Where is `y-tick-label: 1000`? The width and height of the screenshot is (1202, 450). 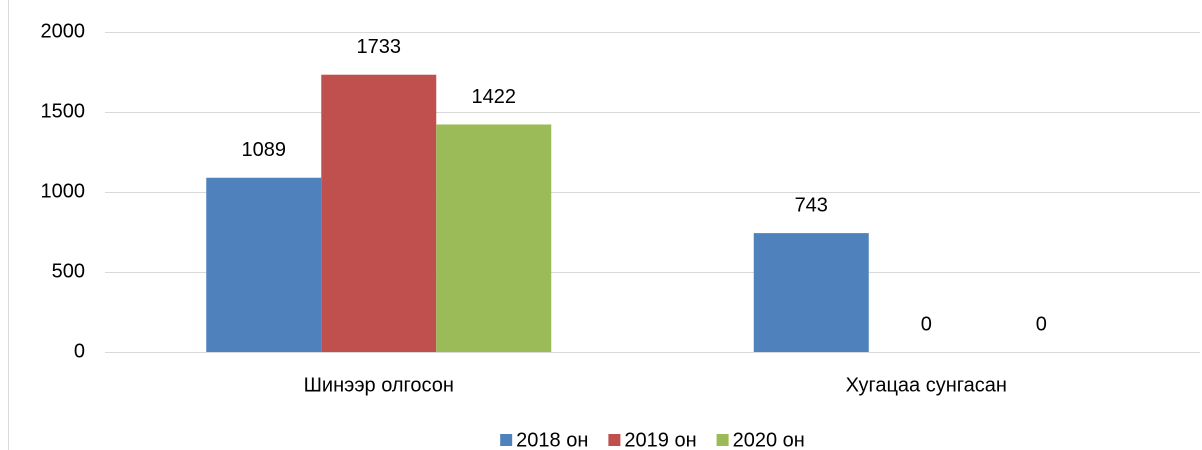 y-tick-label: 1000 is located at coordinates (63, 191).